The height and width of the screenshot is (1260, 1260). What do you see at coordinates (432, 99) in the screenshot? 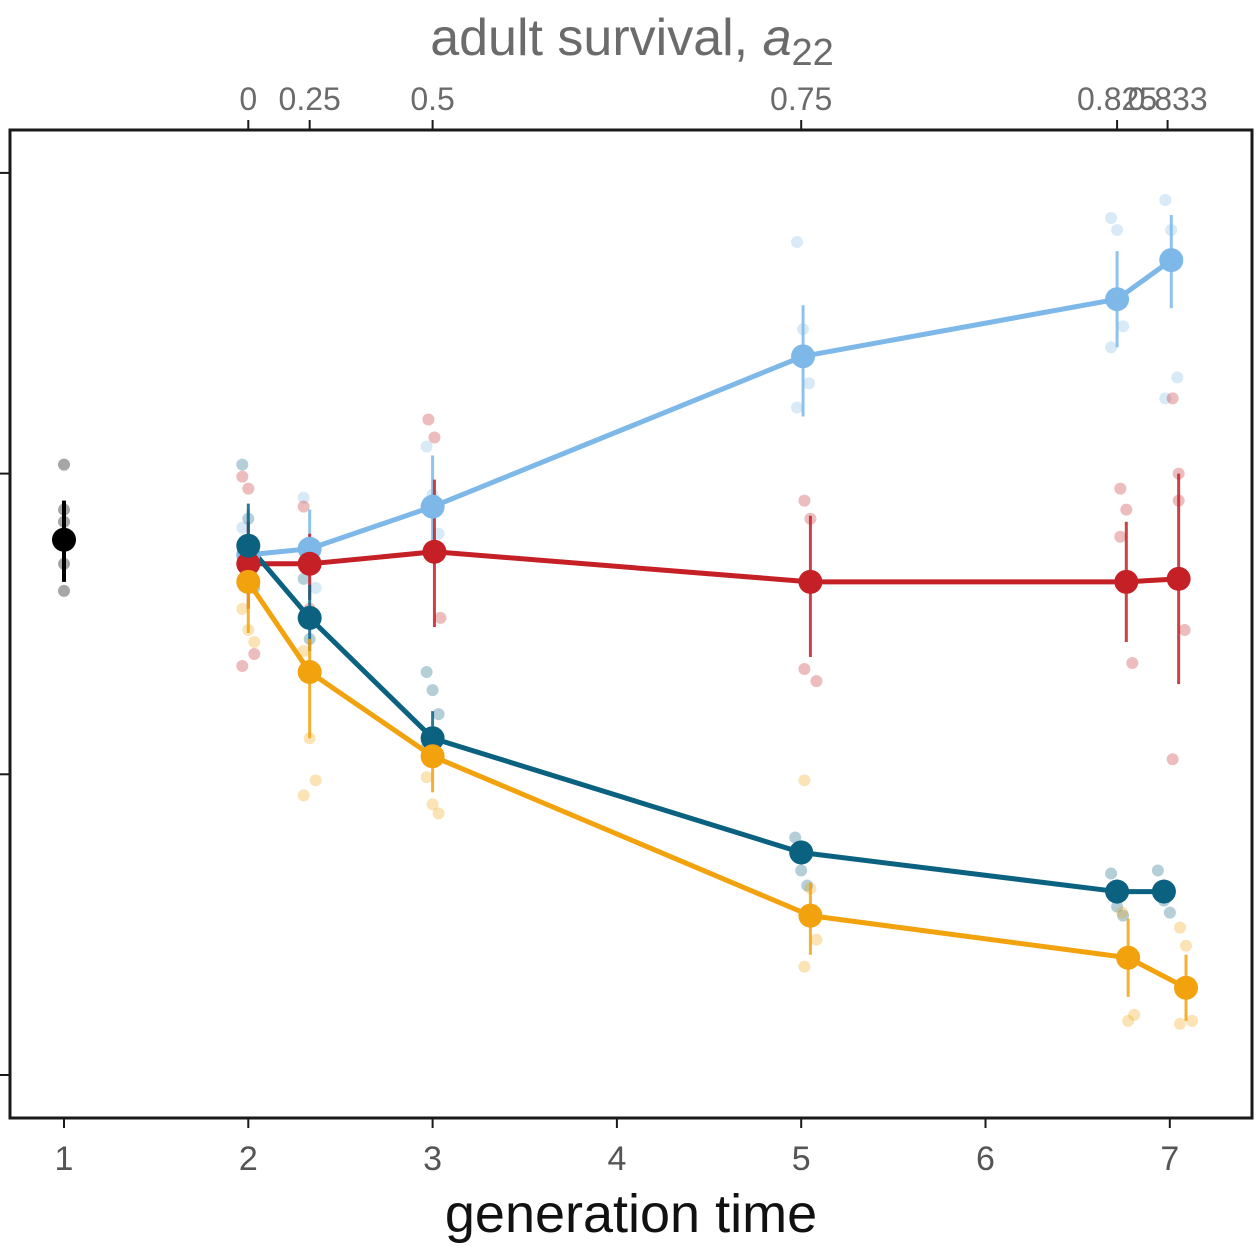
I see `top-tick-label: 0.5` at bounding box center [432, 99].